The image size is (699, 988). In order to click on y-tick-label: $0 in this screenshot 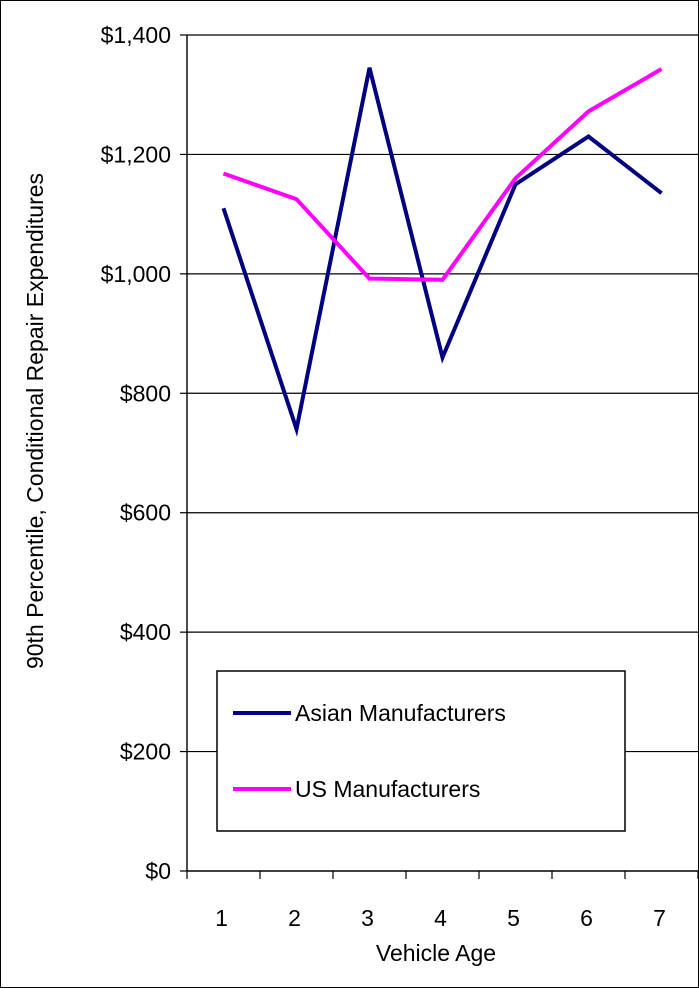, I will do `click(158, 871)`.